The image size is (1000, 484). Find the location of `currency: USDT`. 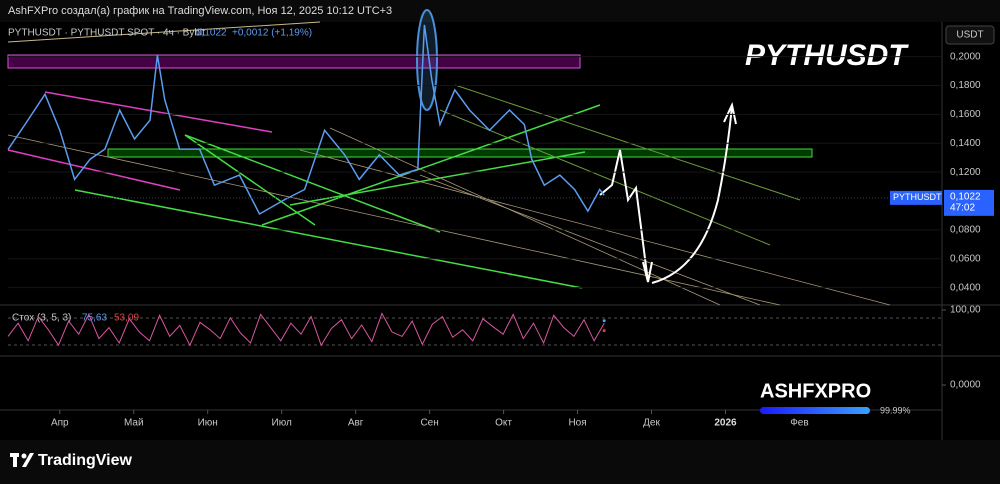

currency: USDT is located at coordinates (969, 35).